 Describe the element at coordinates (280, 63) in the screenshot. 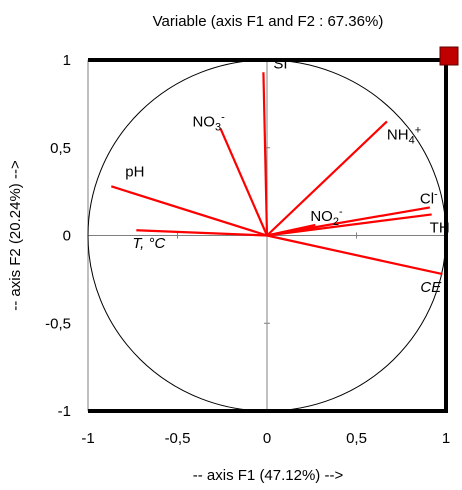

I see `variable-label-si: SI` at that location.